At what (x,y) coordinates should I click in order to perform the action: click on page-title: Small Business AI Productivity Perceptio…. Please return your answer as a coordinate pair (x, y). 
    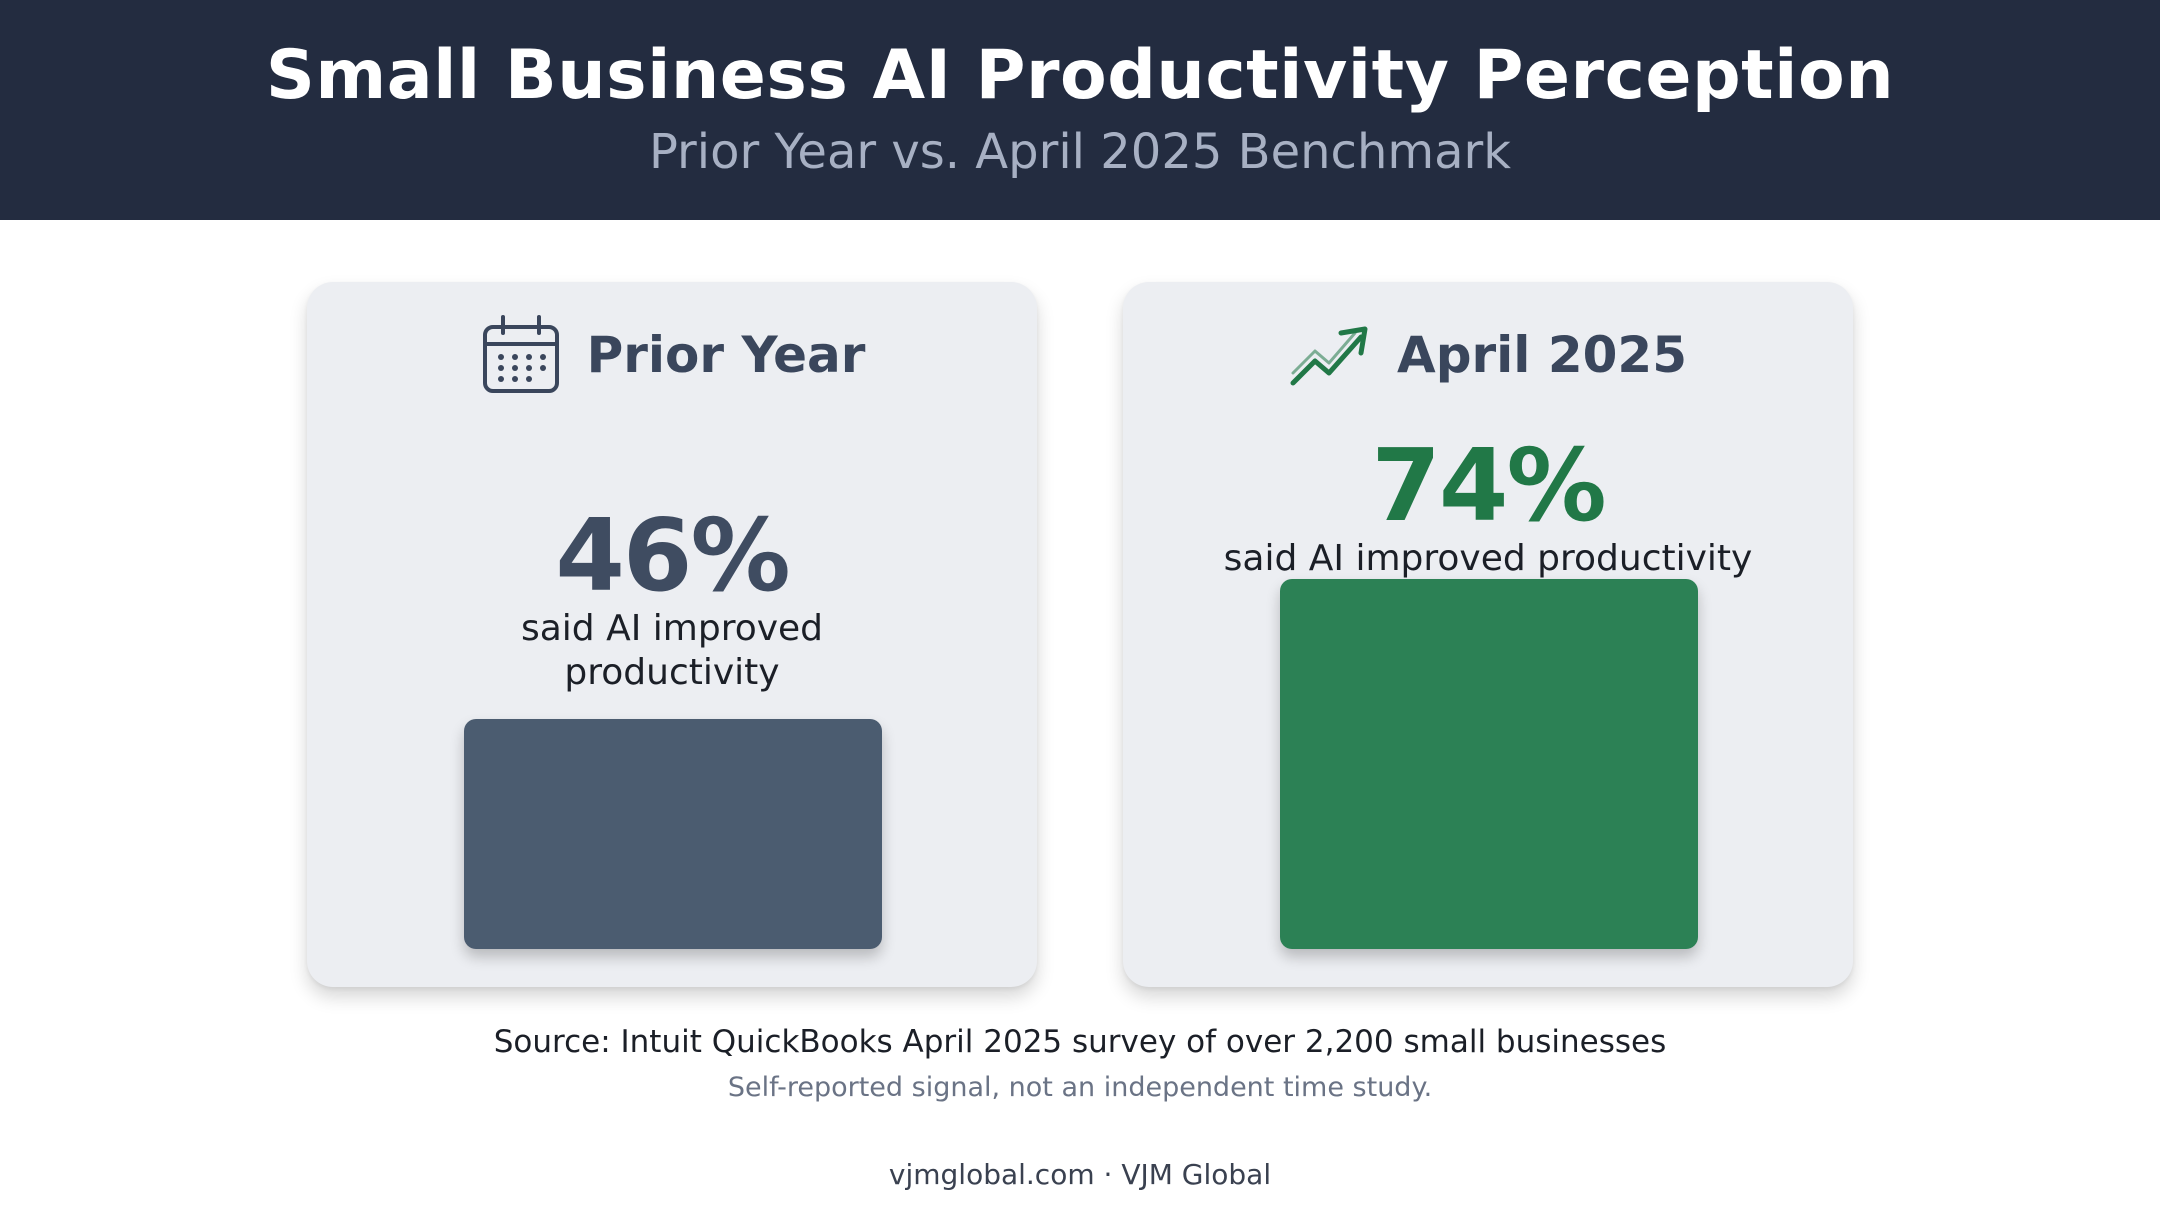
    Looking at the image, I should click on (1080, 75).